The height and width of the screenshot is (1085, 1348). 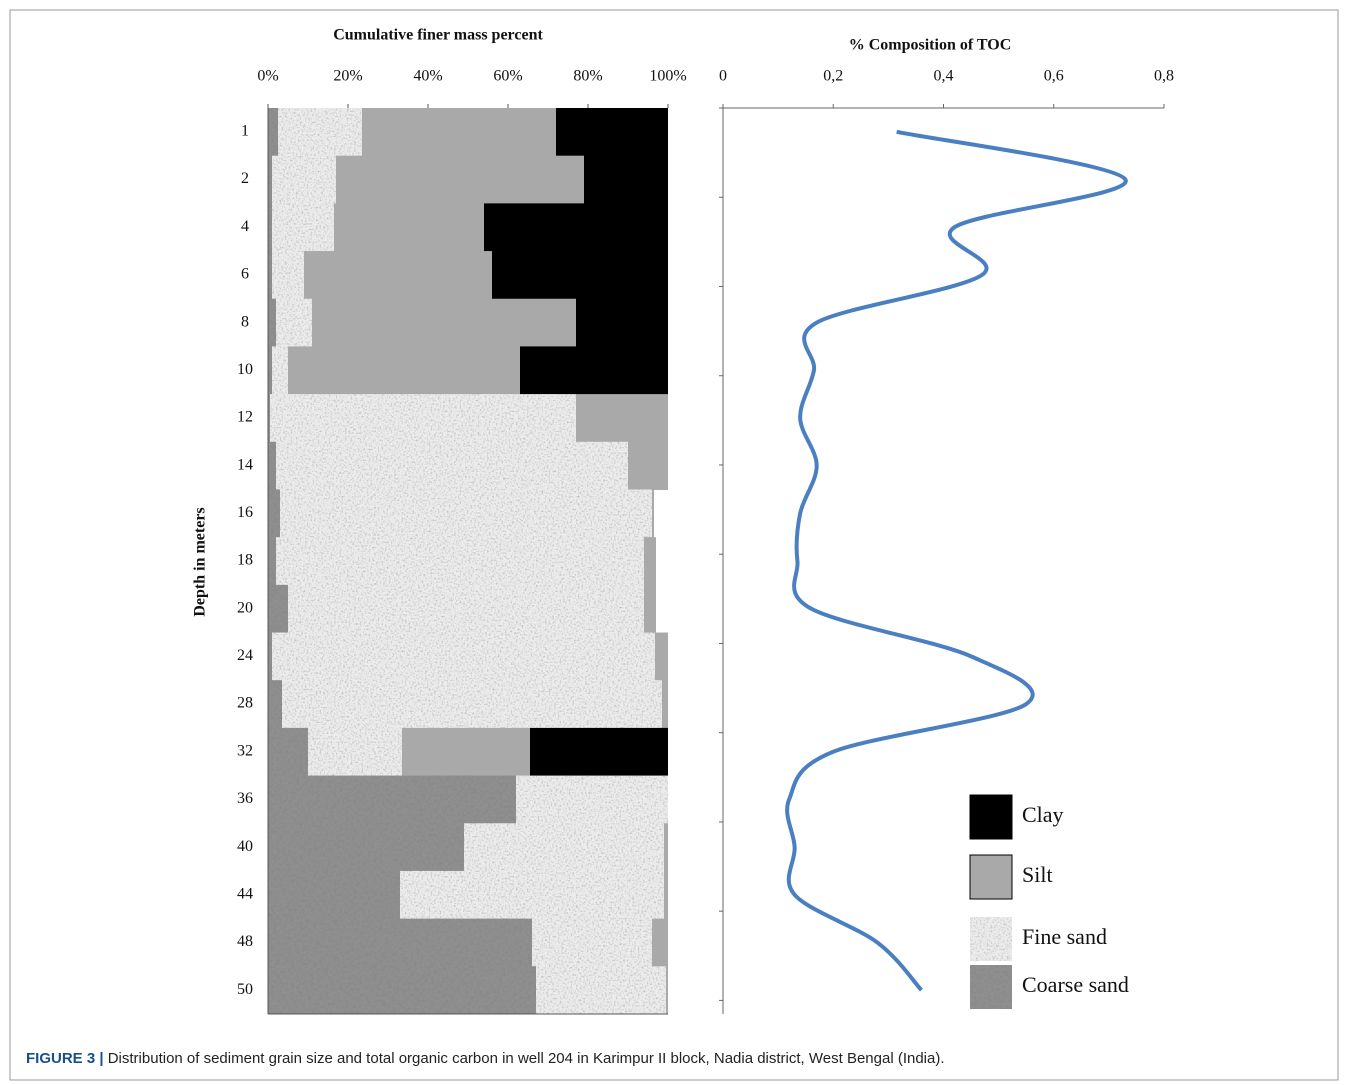 What do you see at coordinates (245, 893) in the screenshot?
I see `y-tick-label: 44` at bounding box center [245, 893].